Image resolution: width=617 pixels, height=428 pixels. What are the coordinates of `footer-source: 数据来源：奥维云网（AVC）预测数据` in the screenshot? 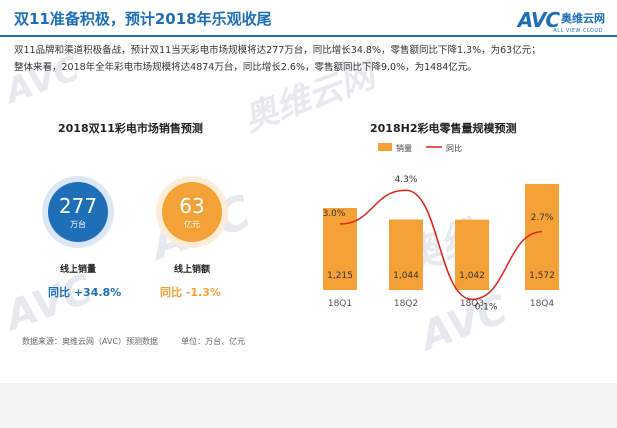 It's located at (90, 341).